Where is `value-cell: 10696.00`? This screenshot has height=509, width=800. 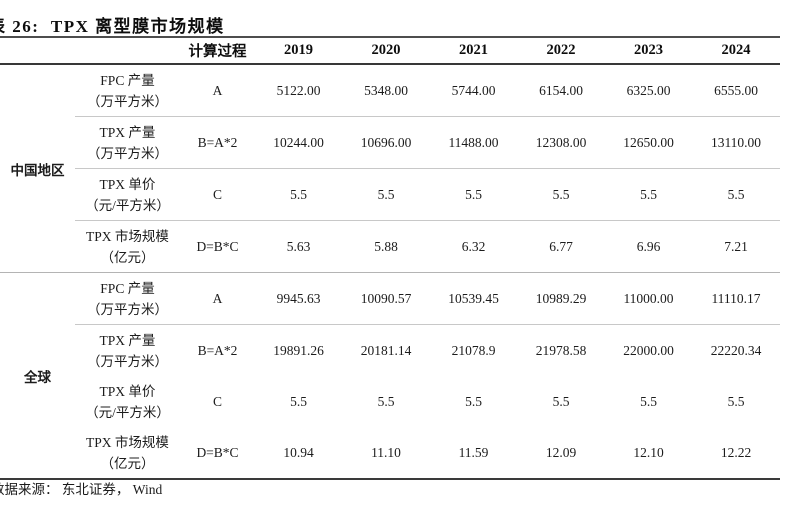 value-cell: 10696.00 is located at coordinates (386, 142).